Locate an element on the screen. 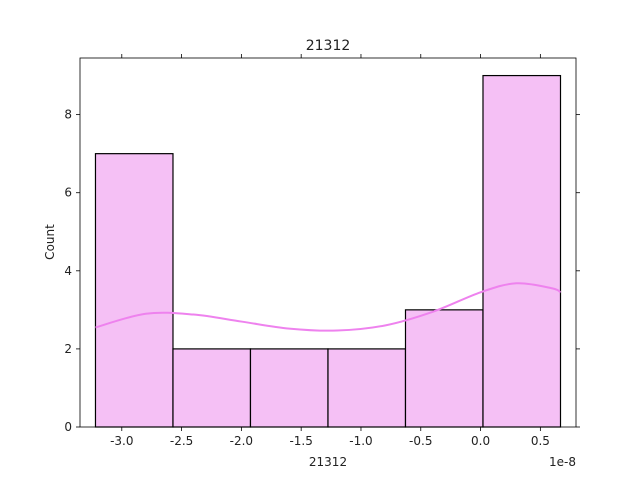 This screenshot has height=480, width=640. x-tick-label: -1.0 is located at coordinates (360, 441).